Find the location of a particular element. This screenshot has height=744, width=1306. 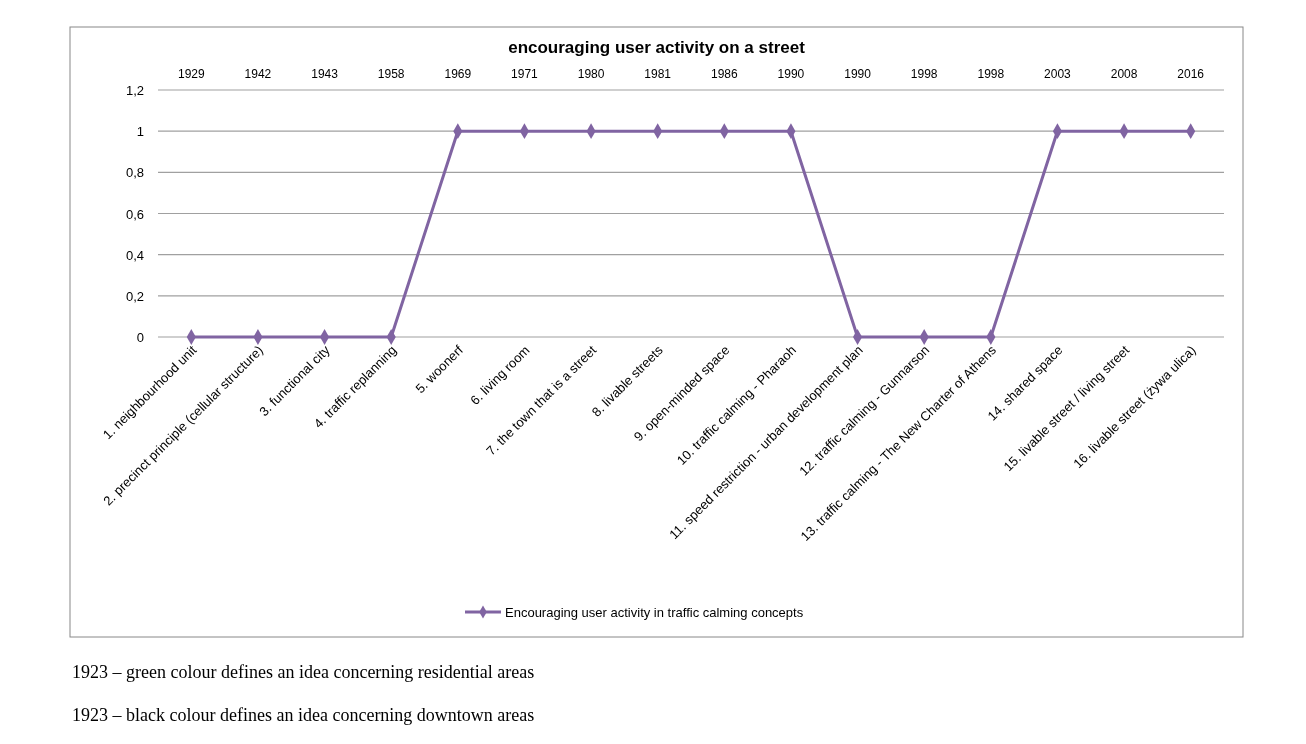

text: 2016 is located at coordinates (1191, 74).